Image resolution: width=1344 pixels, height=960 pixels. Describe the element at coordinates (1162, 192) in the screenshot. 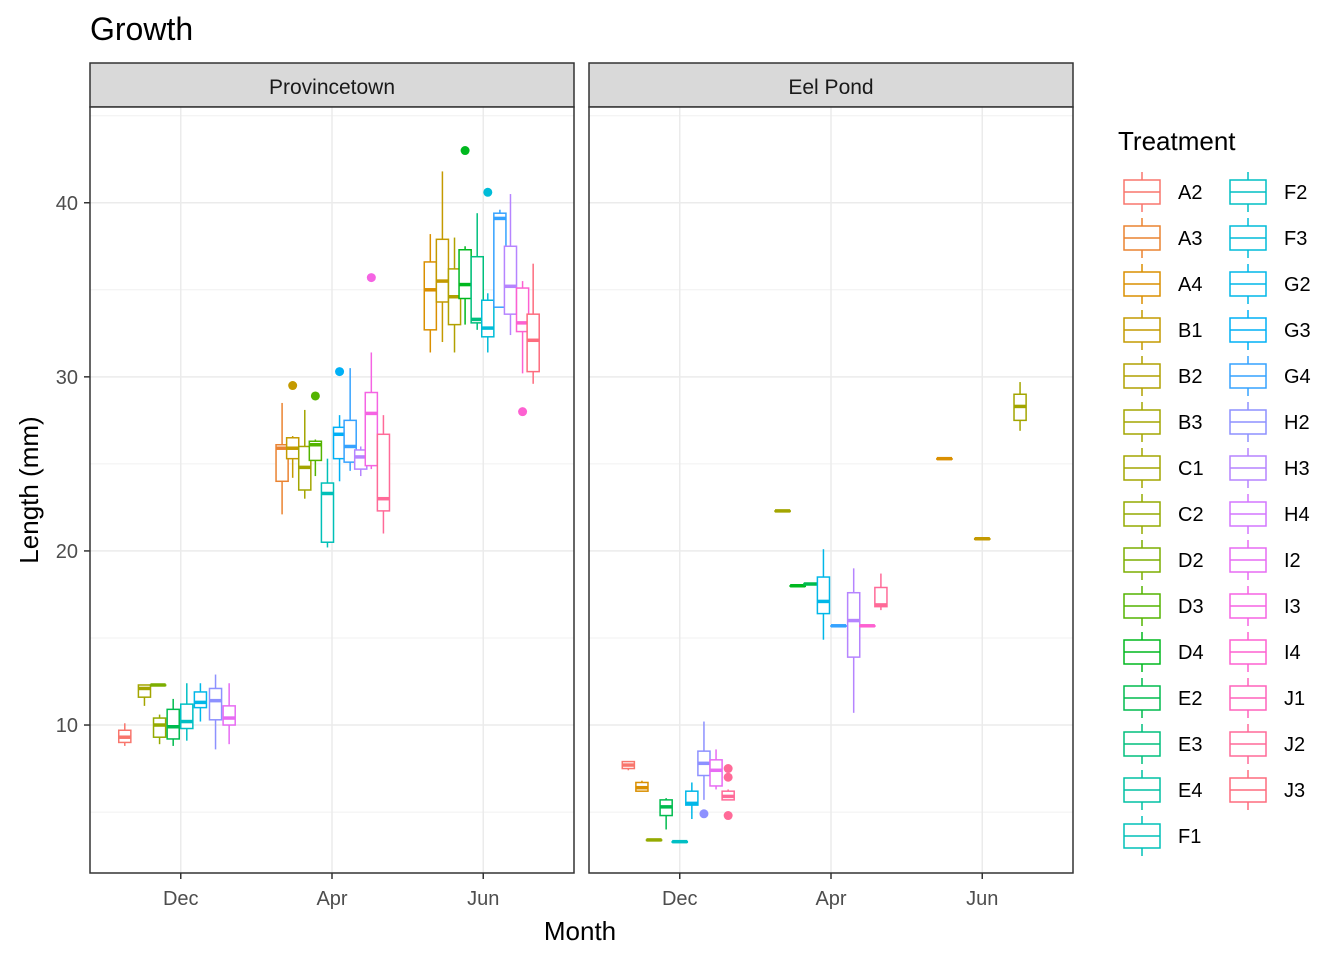

I see `legend-item-a2: A2` at that location.